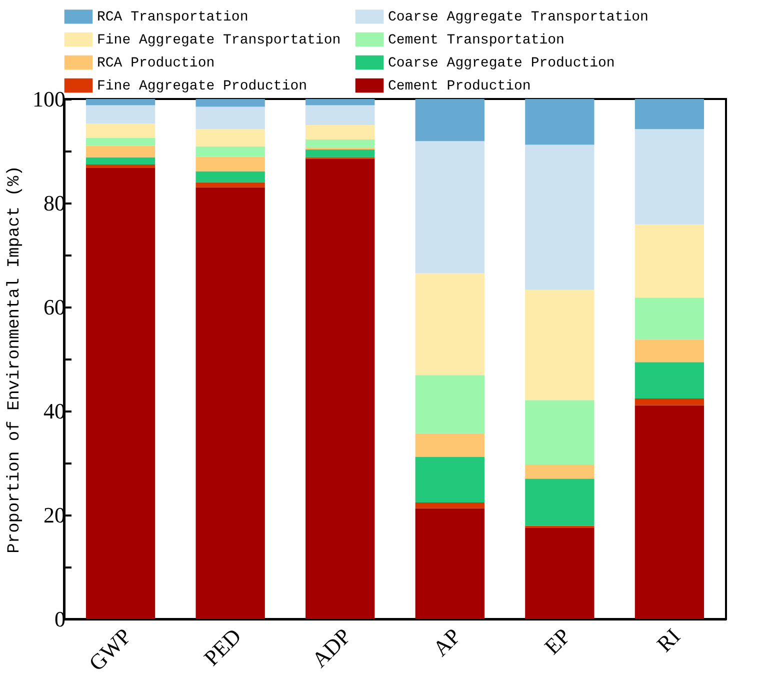 The width and height of the screenshot is (759, 691). I want to click on legend-label: Fine Aggregate Production, so click(202, 86).